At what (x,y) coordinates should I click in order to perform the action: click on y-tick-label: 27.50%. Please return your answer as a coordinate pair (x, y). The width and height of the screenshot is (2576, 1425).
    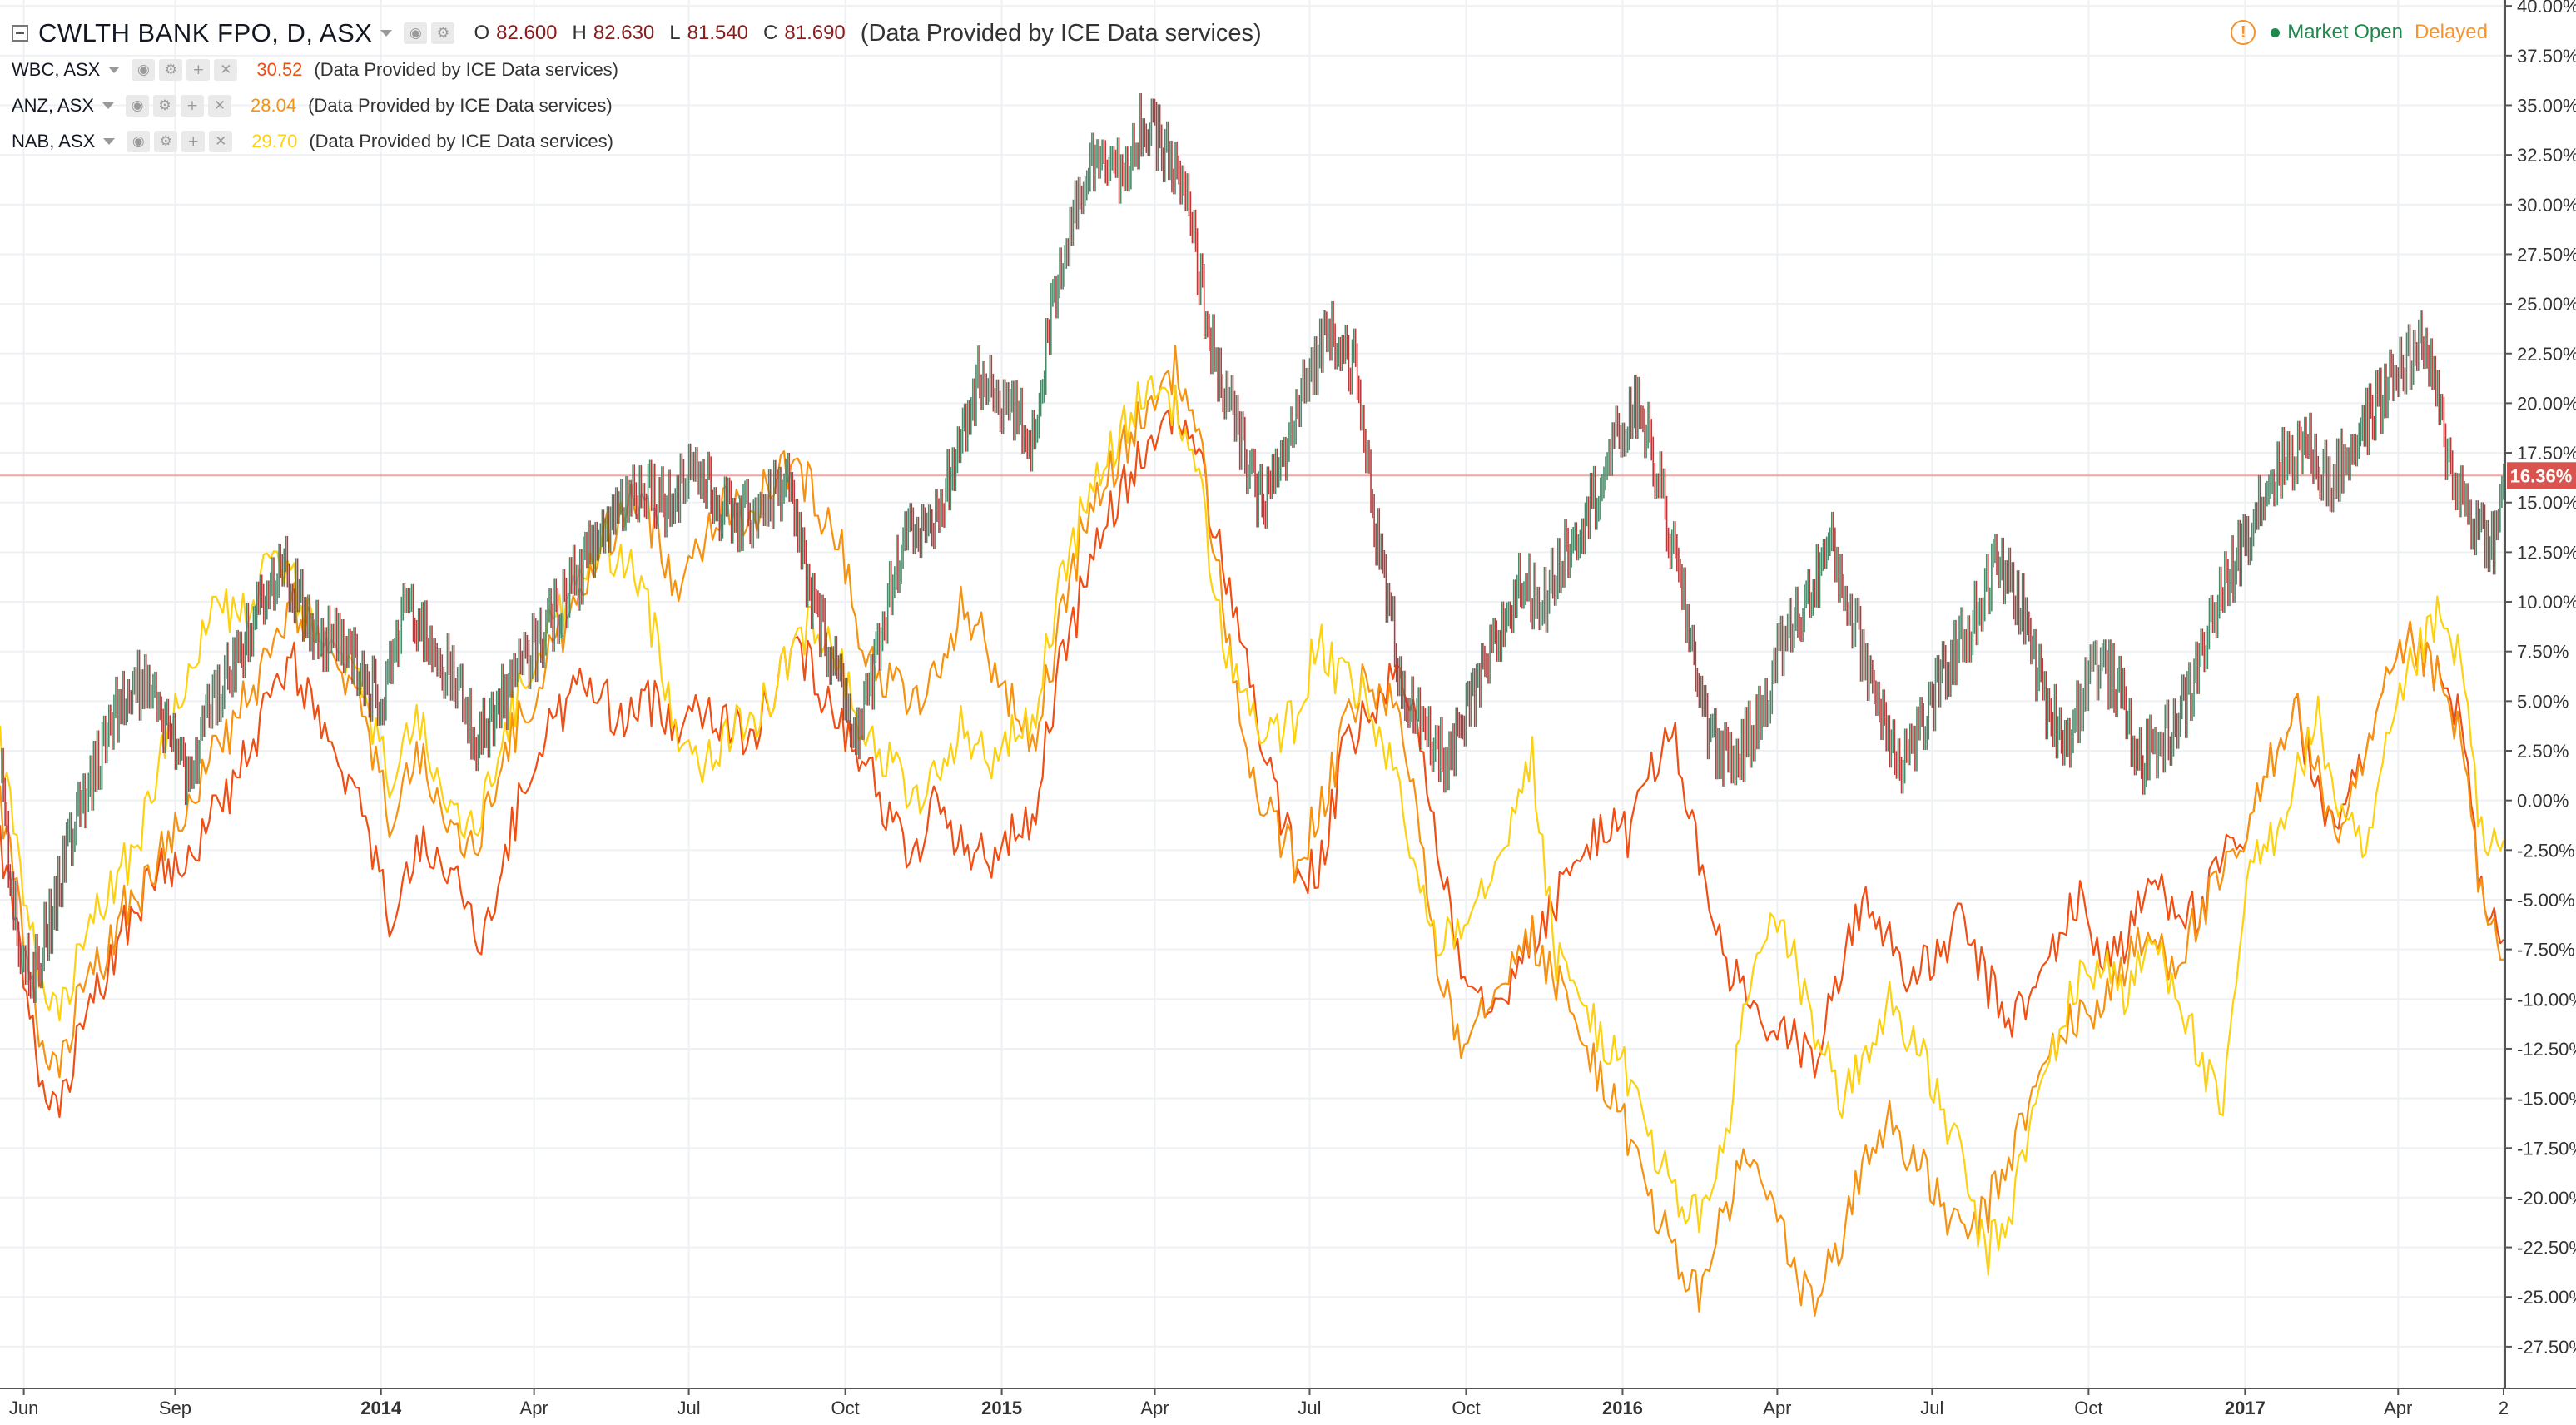
    Looking at the image, I should click on (2546, 254).